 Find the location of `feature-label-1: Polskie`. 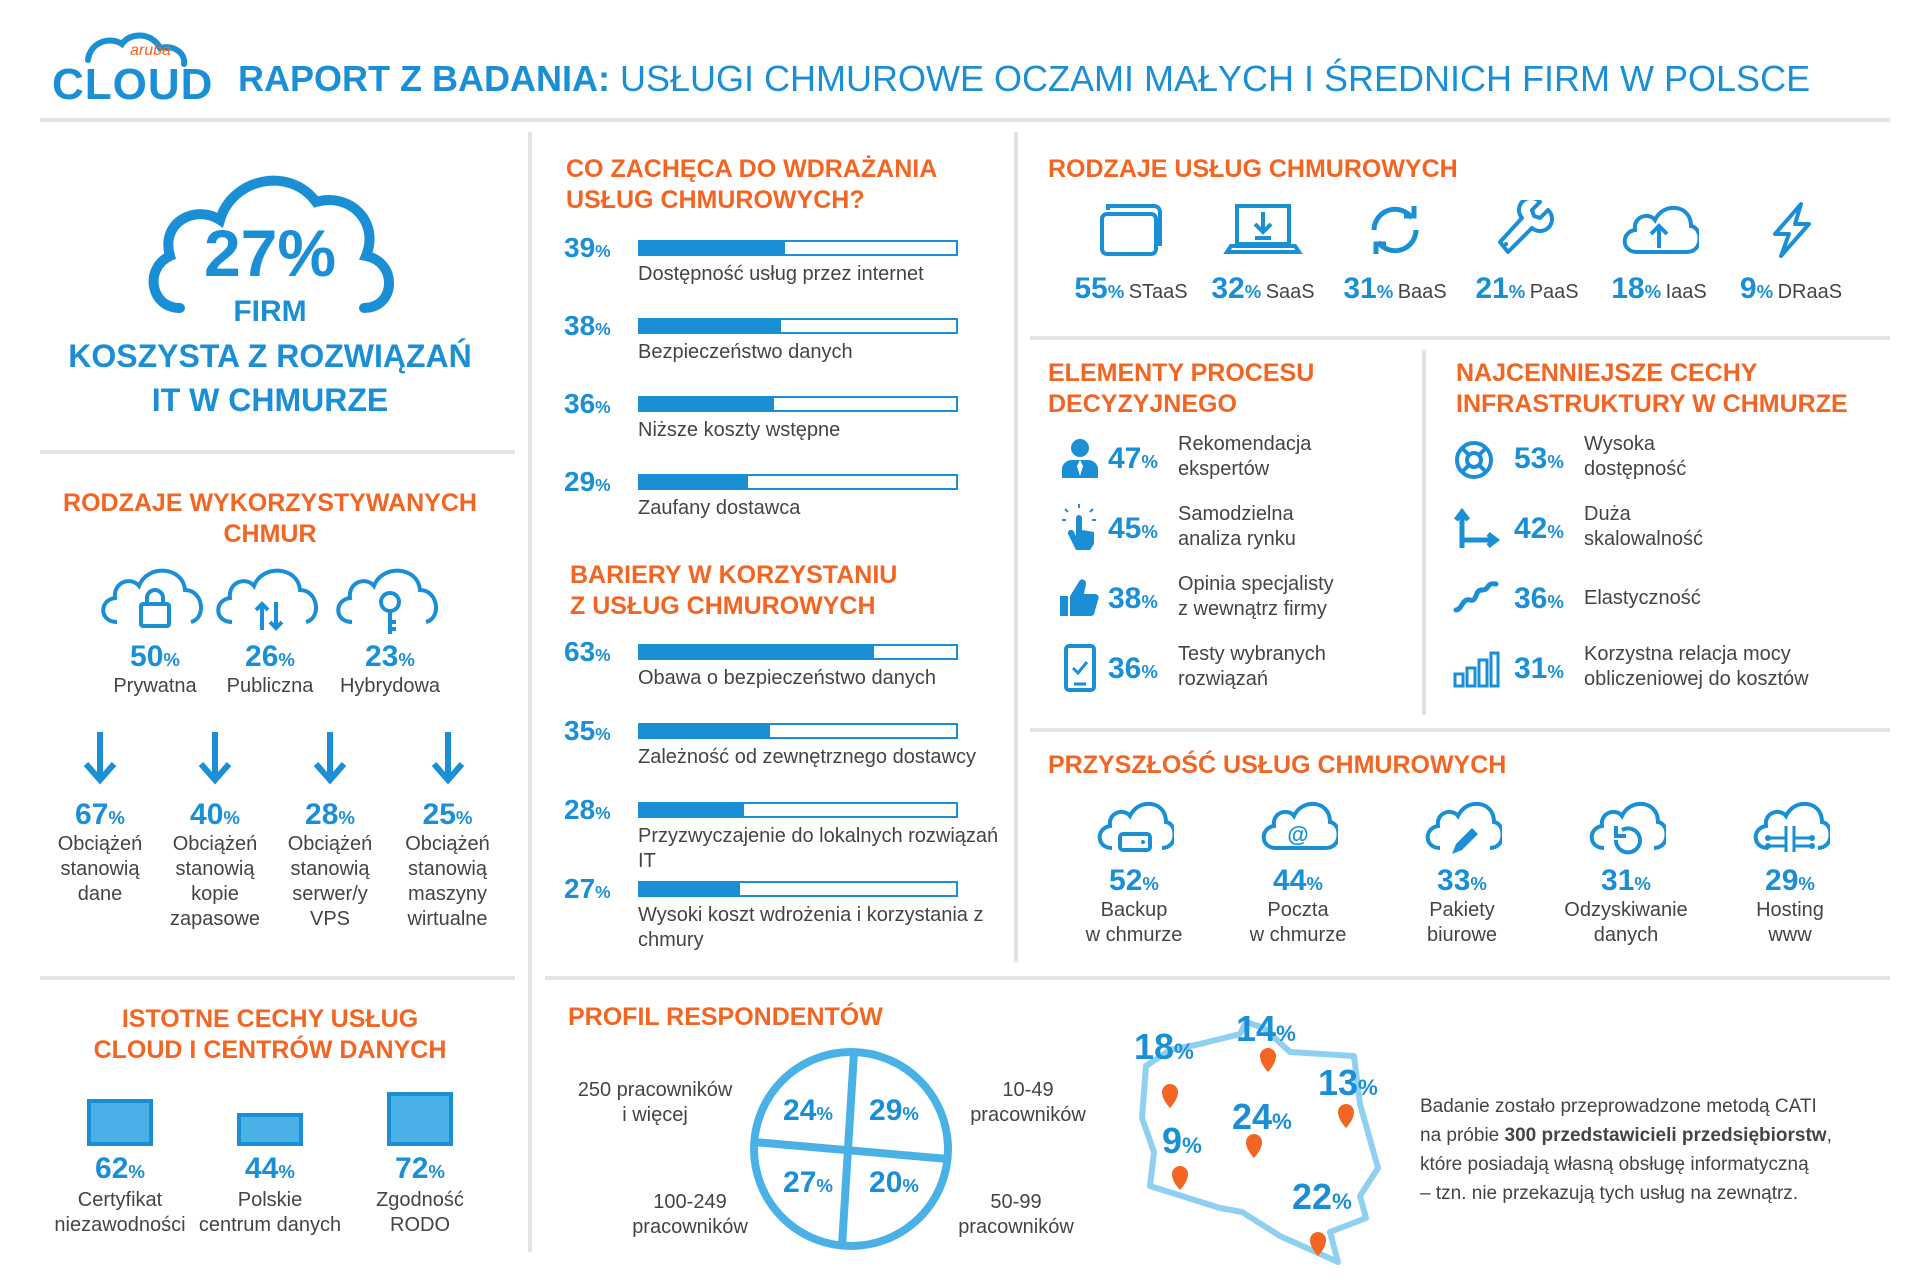

feature-label-1: Polskie is located at coordinates (270, 1200).